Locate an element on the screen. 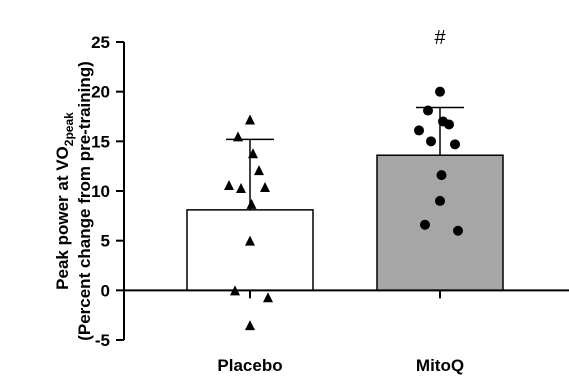 Image resolution: width=569 pixels, height=380 pixels. svg-text: Peak power at VO2peak is located at coordinates (64, 201).